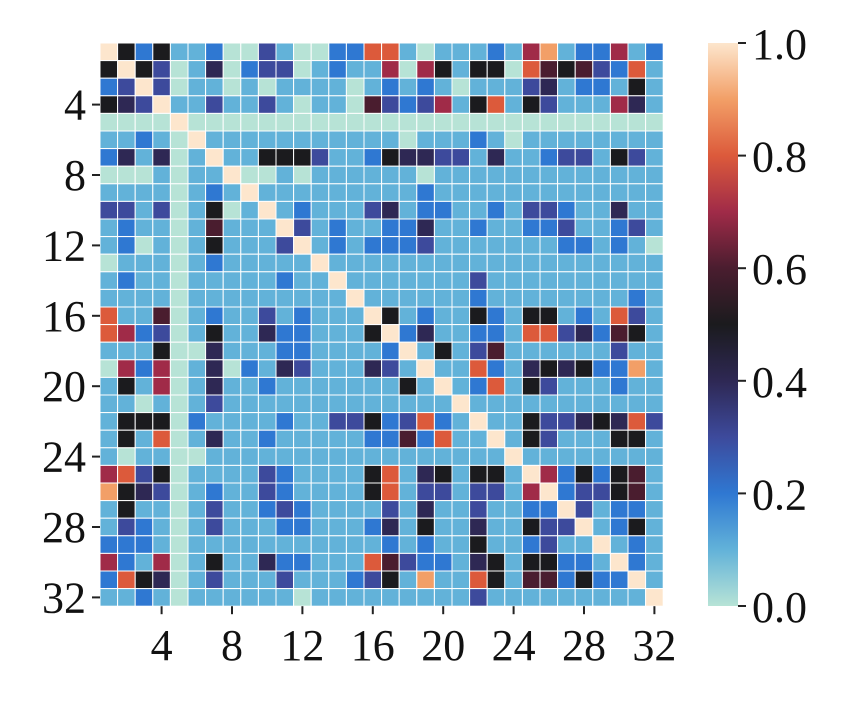 The image size is (849, 707). Describe the element at coordinates (75, 105) in the screenshot. I see `y-tick-label: 4` at that location.